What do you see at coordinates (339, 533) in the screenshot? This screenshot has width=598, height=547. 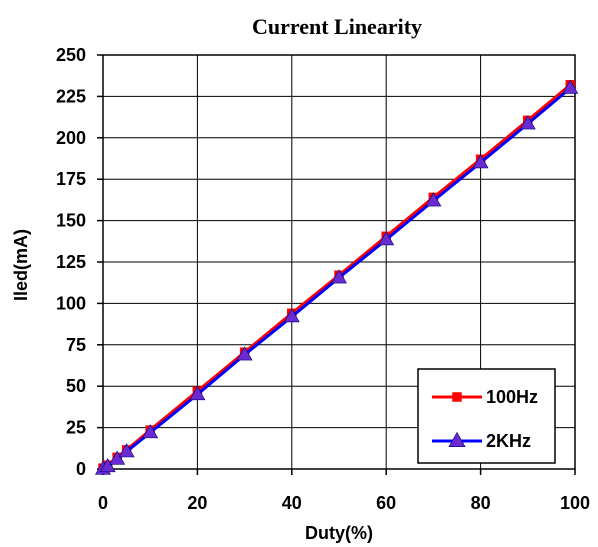 I see `x-axis-label: Duty(%)` at bounding box center [339, 533].